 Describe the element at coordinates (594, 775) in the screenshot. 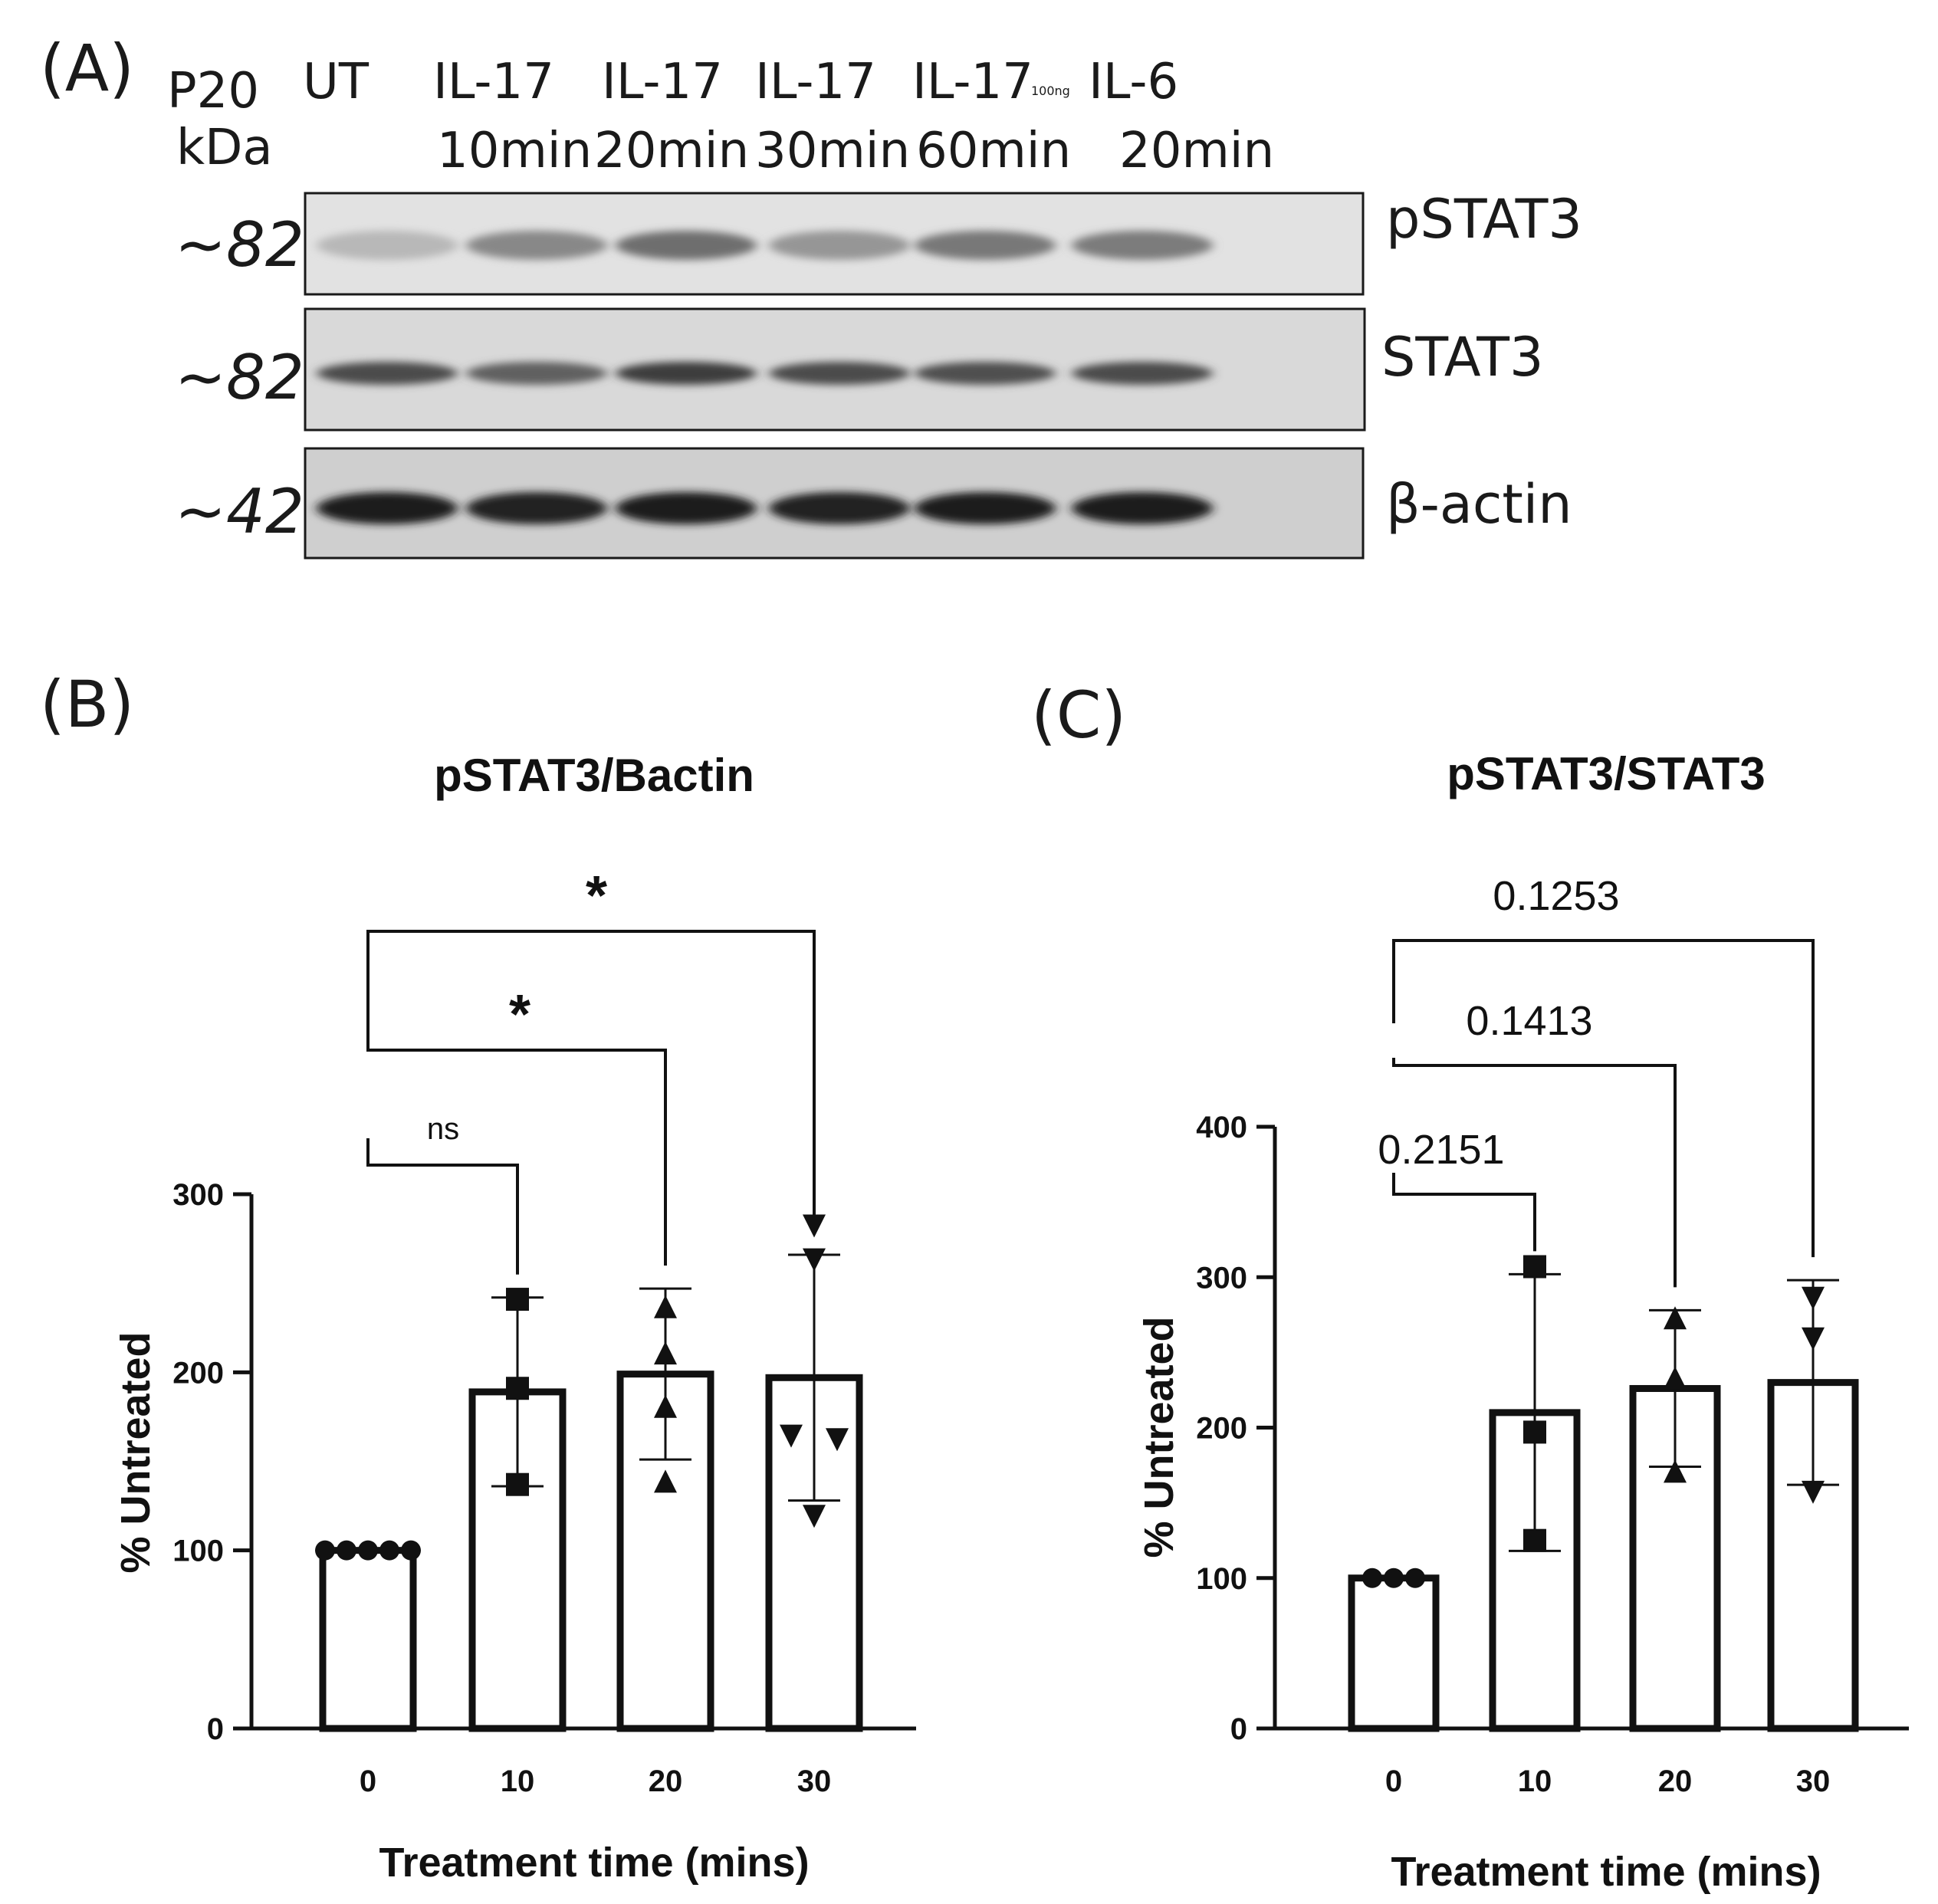

I see `chart-b-title: pSTAT3/Bactin` at that location.